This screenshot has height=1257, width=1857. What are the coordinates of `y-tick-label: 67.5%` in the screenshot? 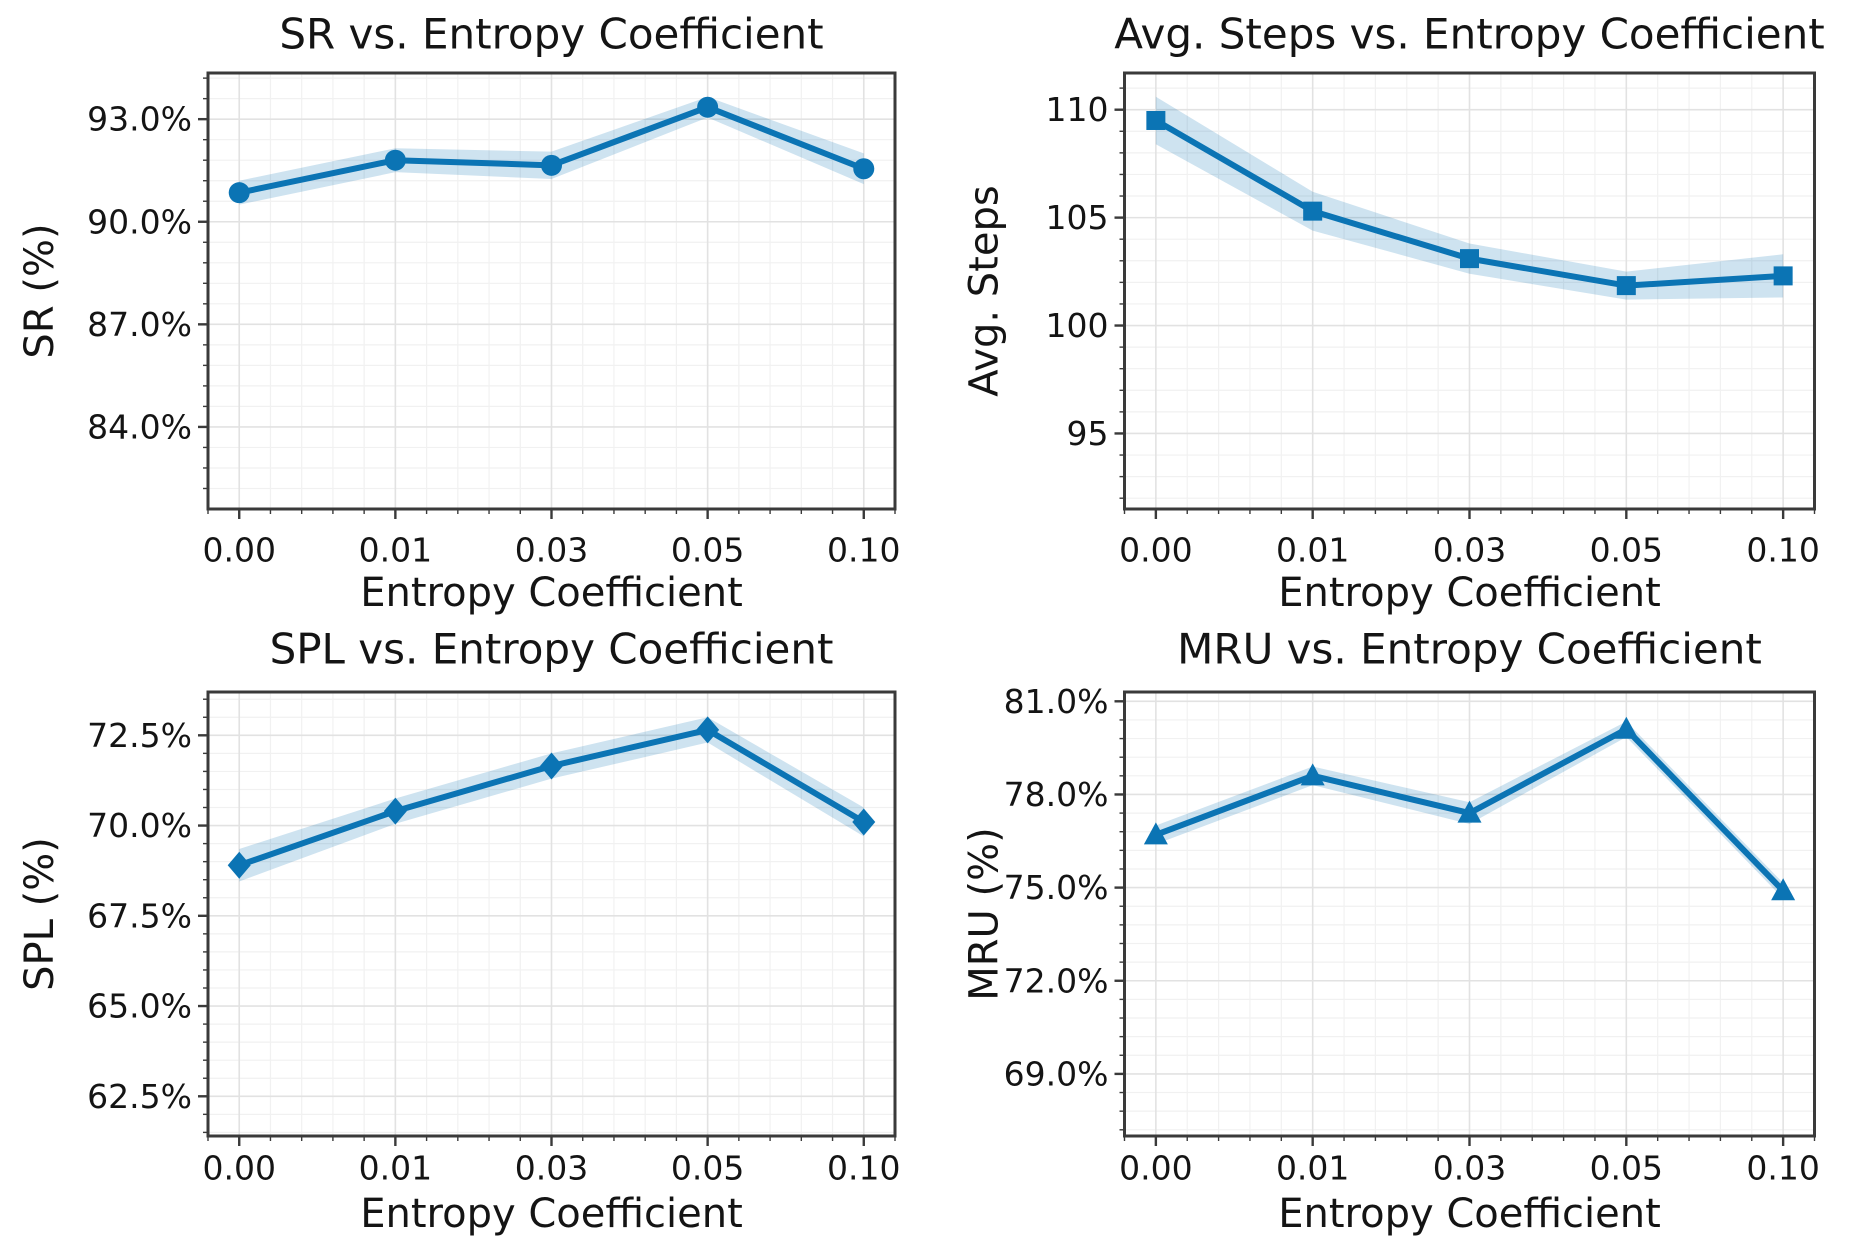 It's located at (139, 915).